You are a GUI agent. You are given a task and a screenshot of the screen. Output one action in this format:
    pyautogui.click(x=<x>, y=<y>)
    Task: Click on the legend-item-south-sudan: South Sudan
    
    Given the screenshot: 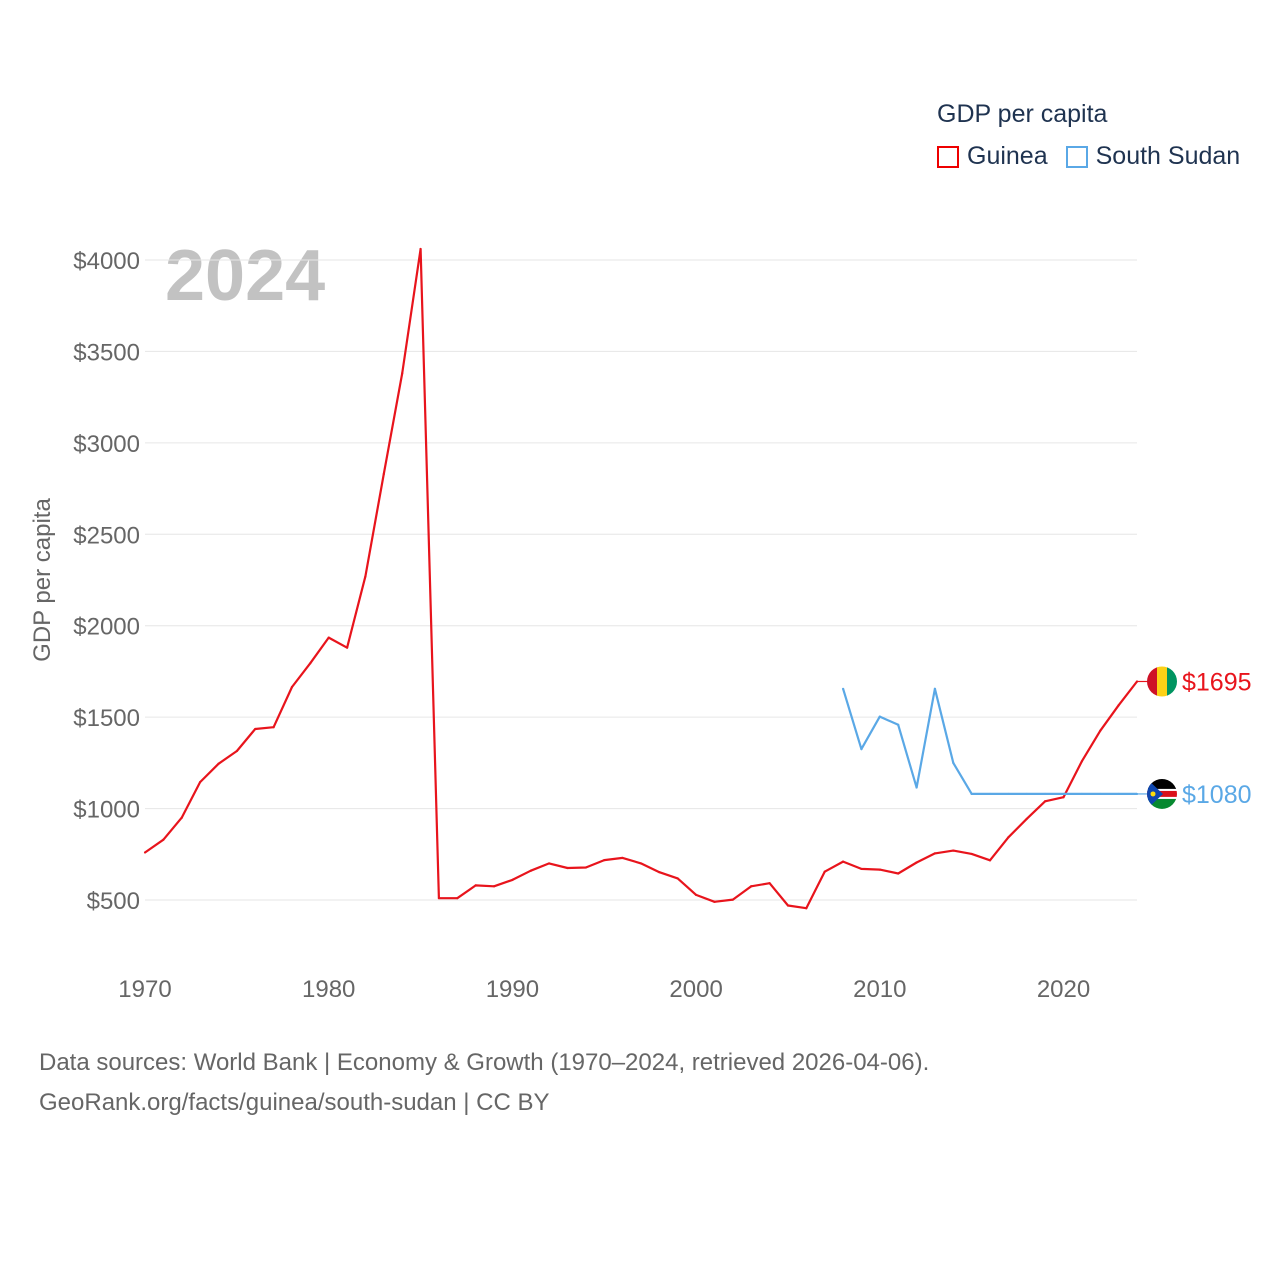 What is the action you would take?
    pyautogui.click(x=1153, y=156)
    